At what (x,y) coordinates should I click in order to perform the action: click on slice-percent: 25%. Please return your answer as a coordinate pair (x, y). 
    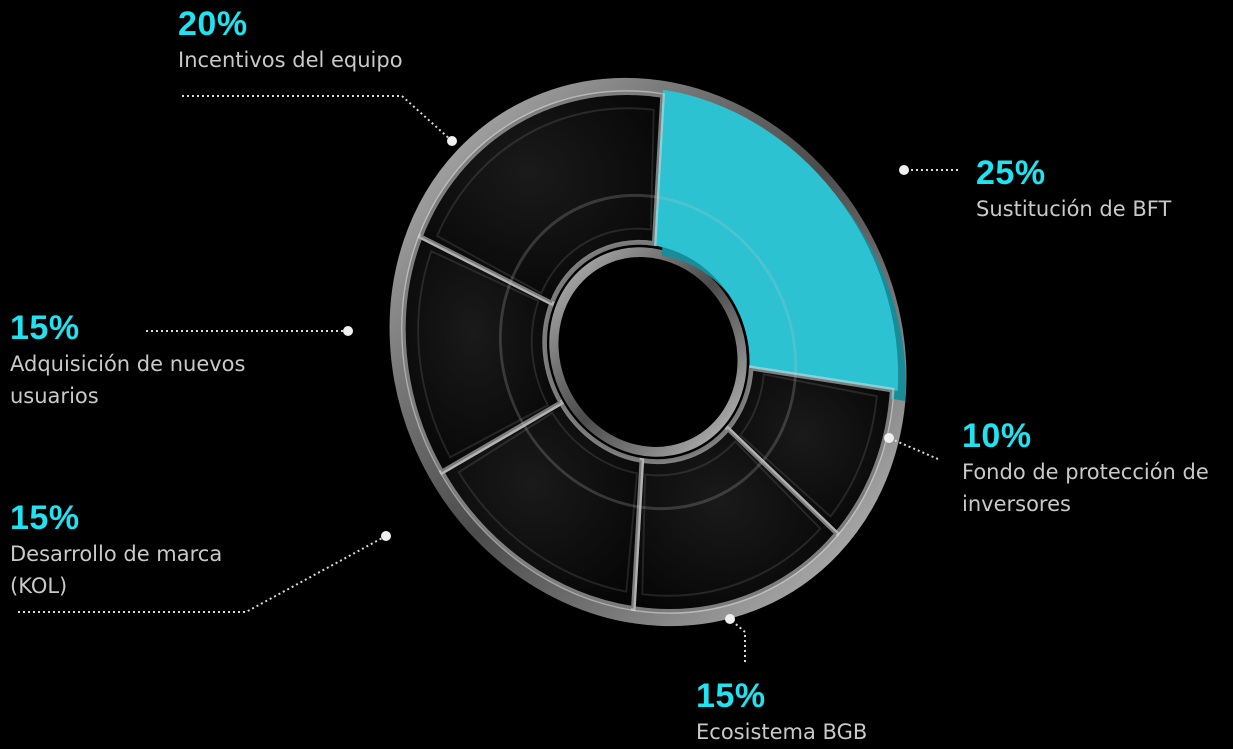
    Looking at the image, I should click on (1011, 173).